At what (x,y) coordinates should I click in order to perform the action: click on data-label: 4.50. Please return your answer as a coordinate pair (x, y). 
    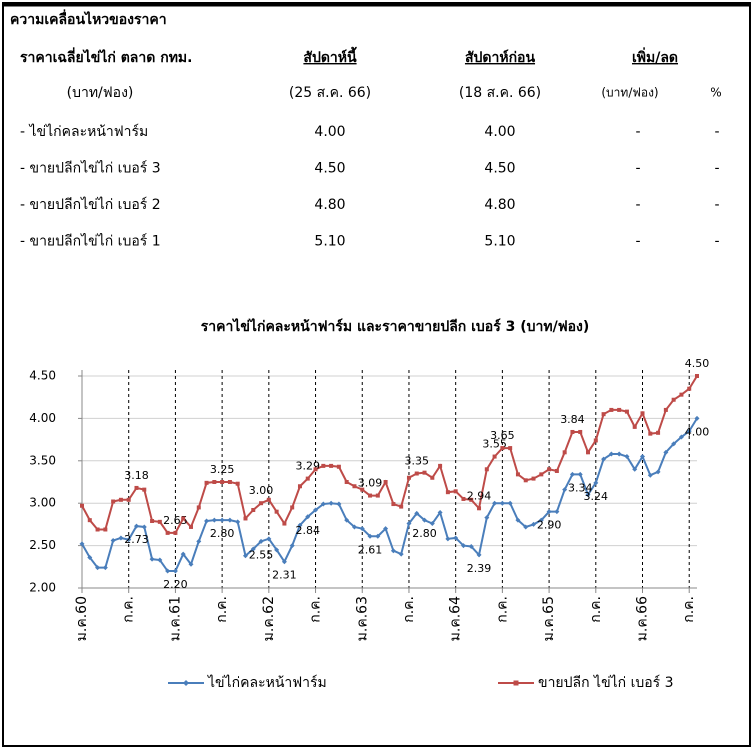
    Looking at the image, I should click on (697, 363).